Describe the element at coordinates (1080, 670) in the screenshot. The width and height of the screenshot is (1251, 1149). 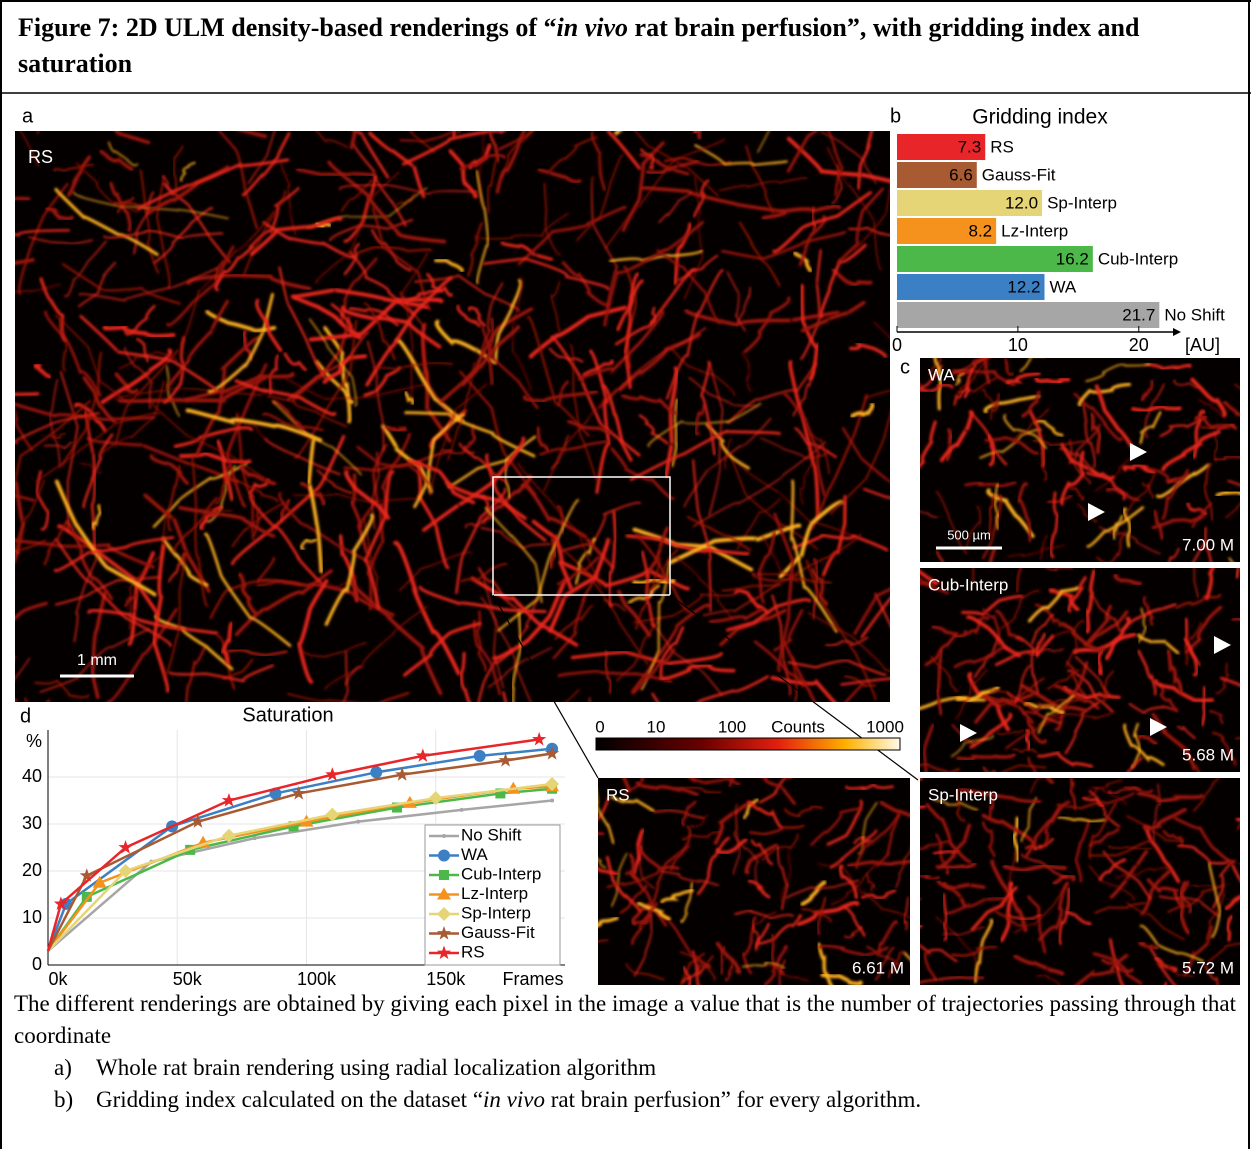
I see `vessels` at that location.